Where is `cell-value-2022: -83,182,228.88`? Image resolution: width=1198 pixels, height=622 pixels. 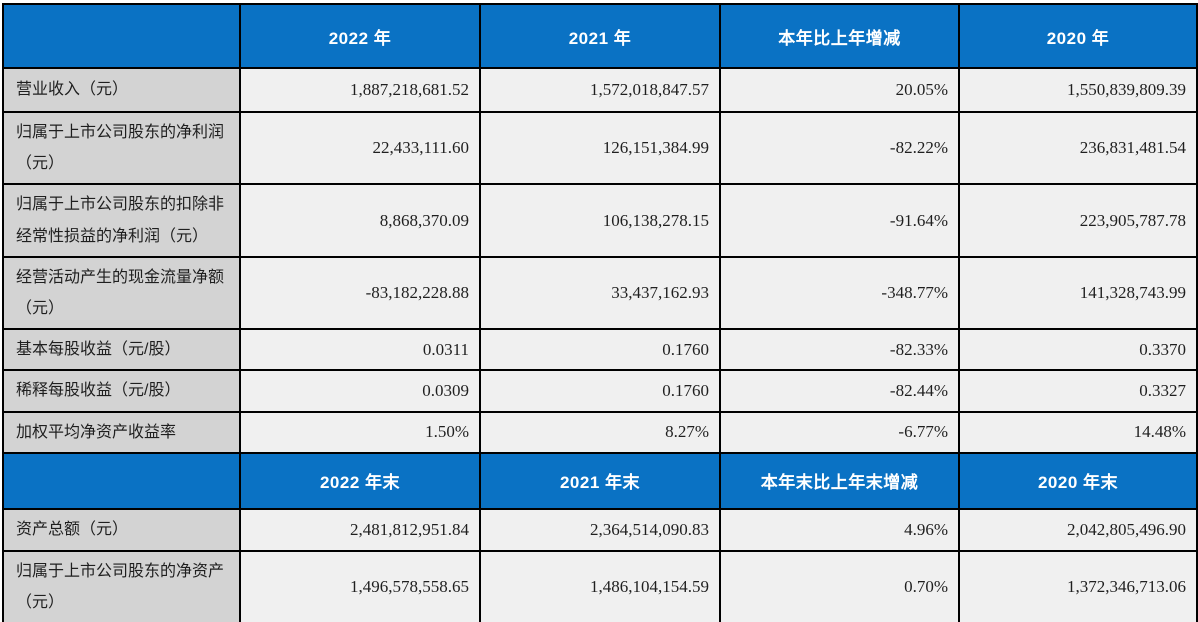
cell-value-2022: -83,182,228.88 is located at coordinates (360, 293).